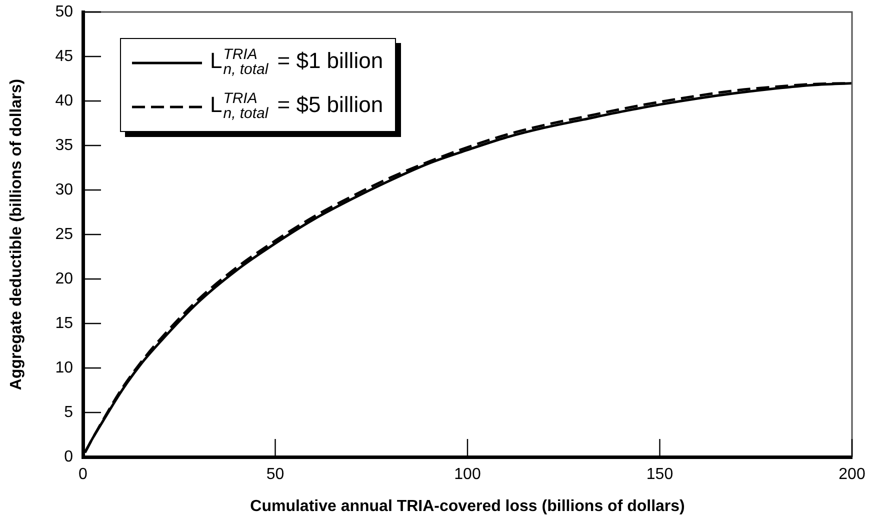 The width and height of the screenshot is (869, 530). I want to click on y-tick-label: 30, so click(64, 189).